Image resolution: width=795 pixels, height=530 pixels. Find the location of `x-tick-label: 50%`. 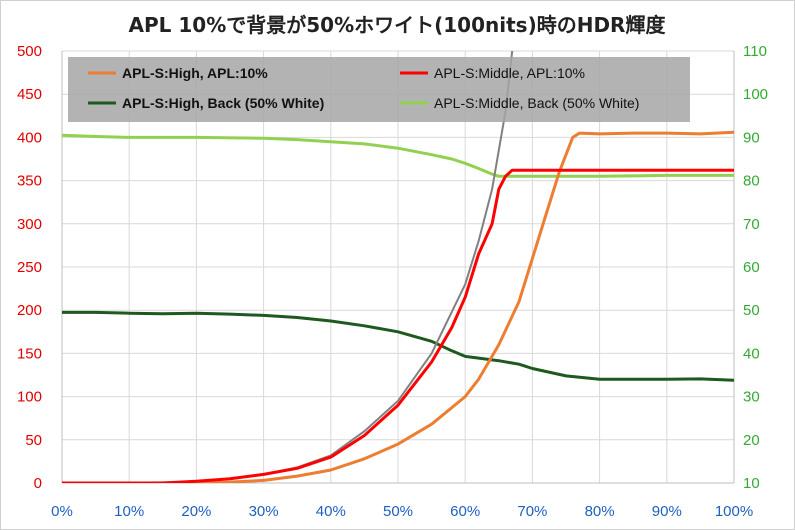

x-tick-label: 50% is located at coordinates (398, 511).